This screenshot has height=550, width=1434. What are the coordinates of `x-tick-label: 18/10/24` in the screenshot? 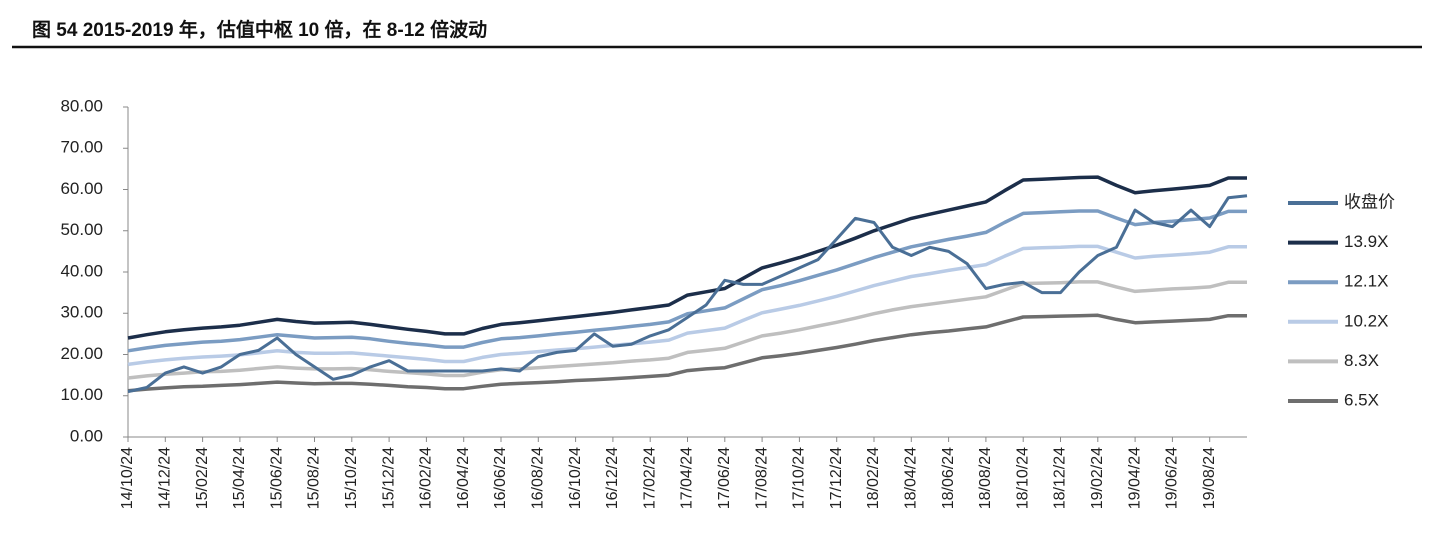 It's located at (1022, 478).